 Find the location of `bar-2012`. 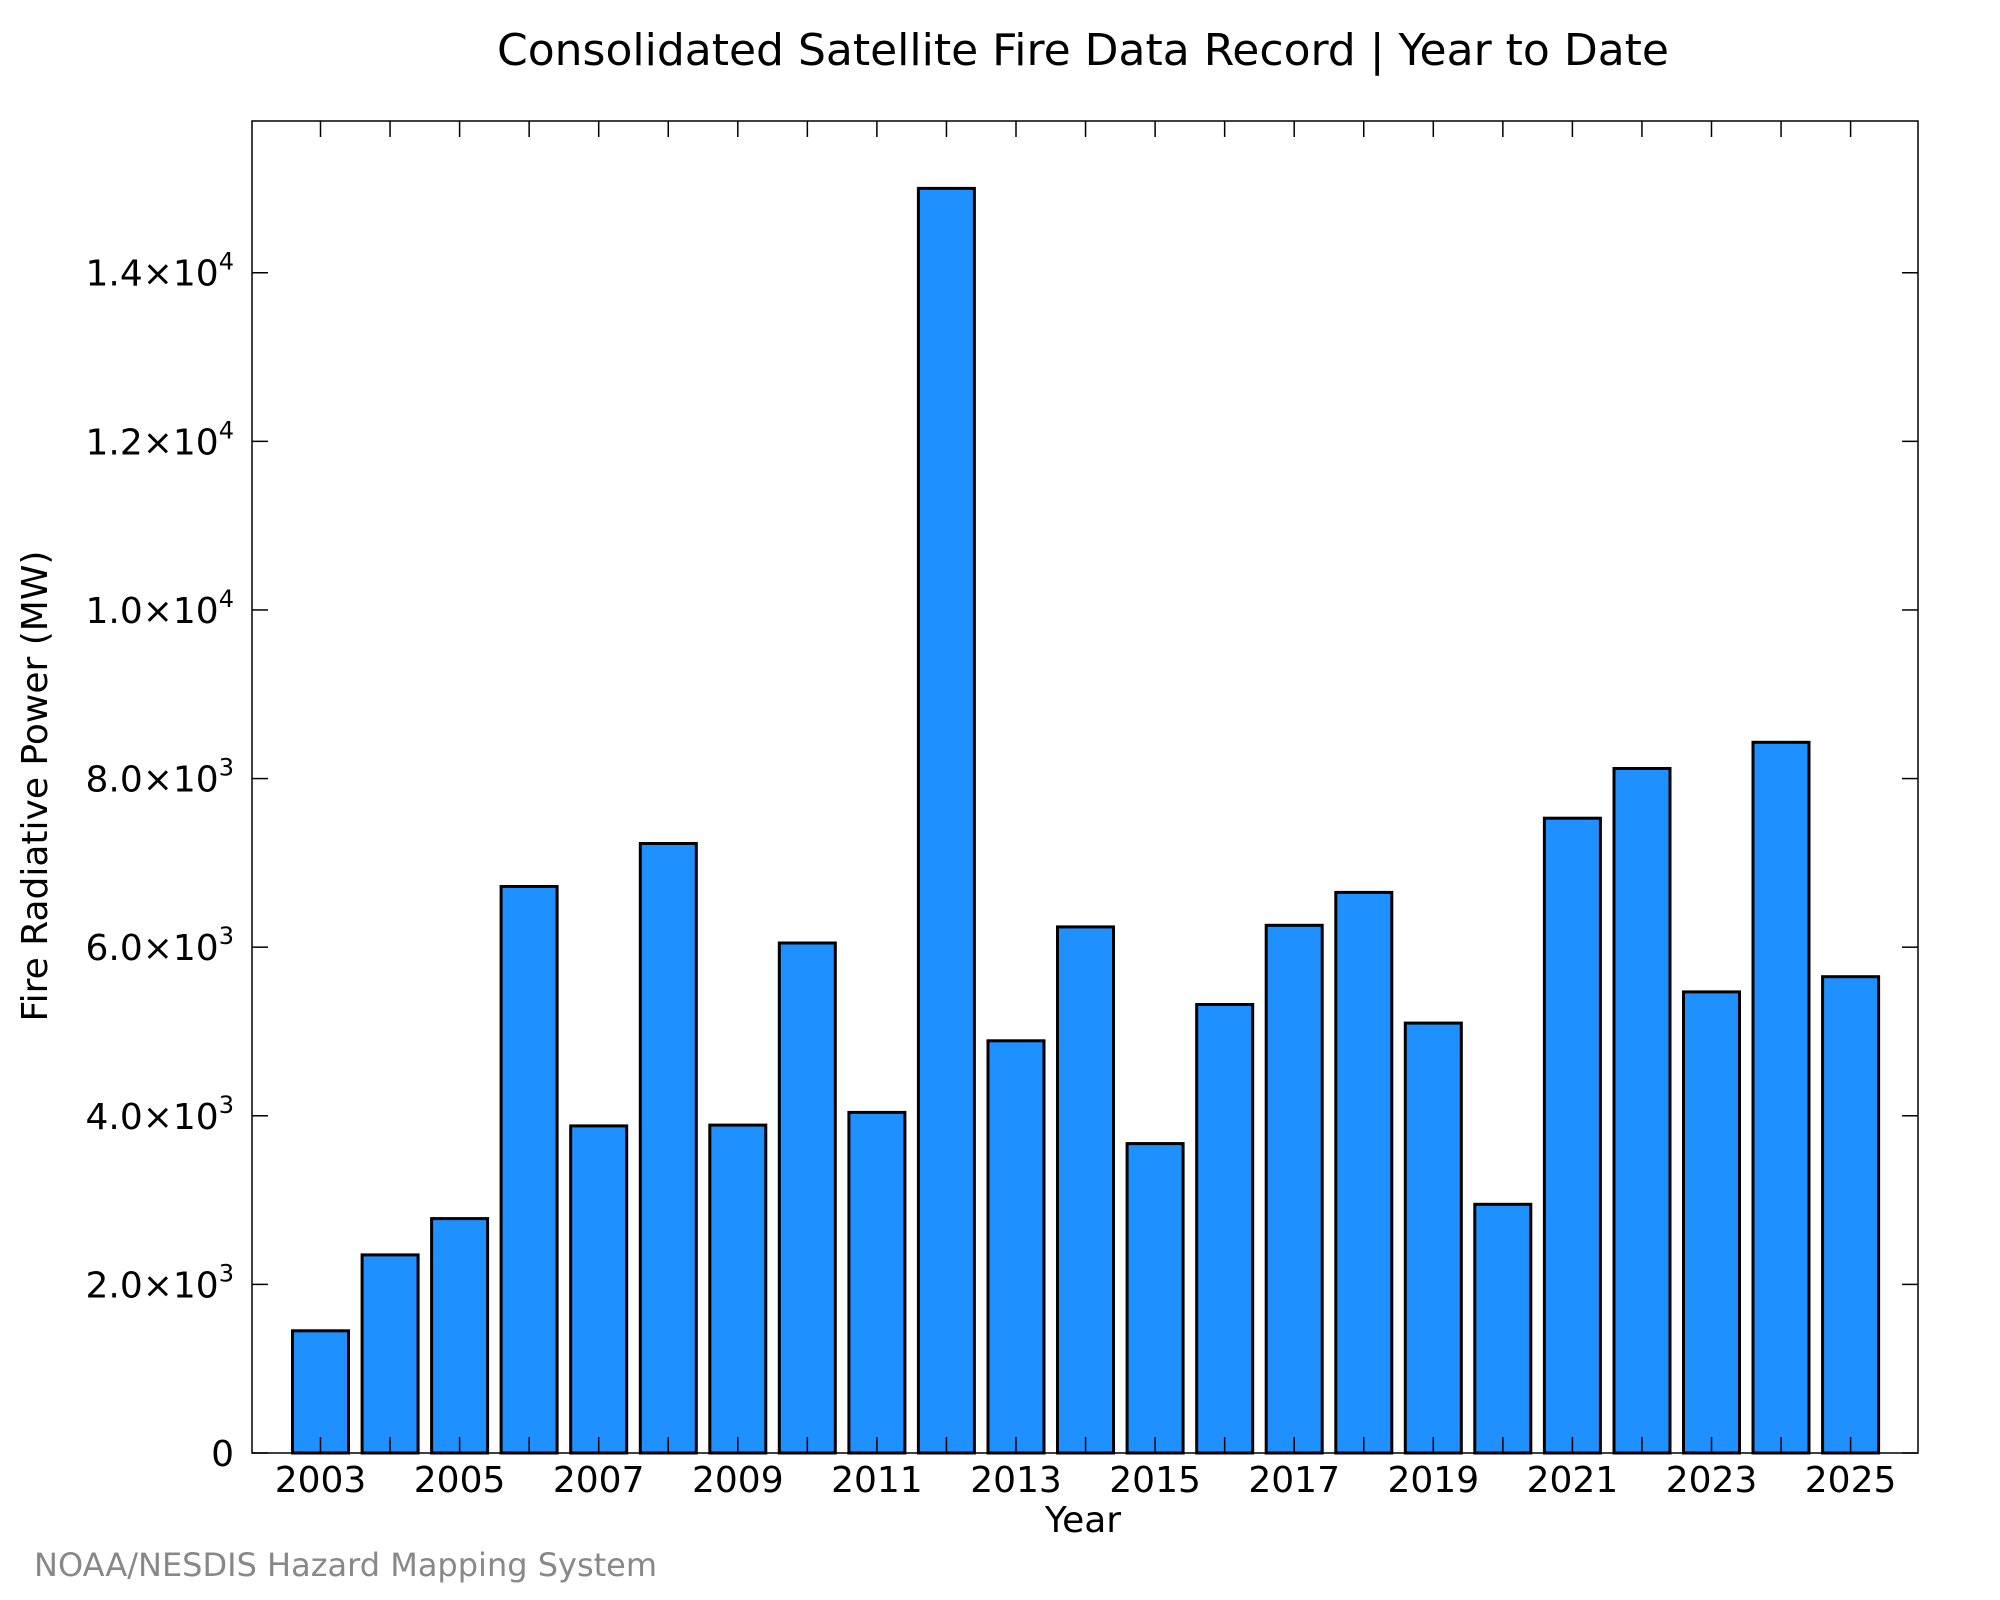

bar-2012 is located at coordinates (946, 820).